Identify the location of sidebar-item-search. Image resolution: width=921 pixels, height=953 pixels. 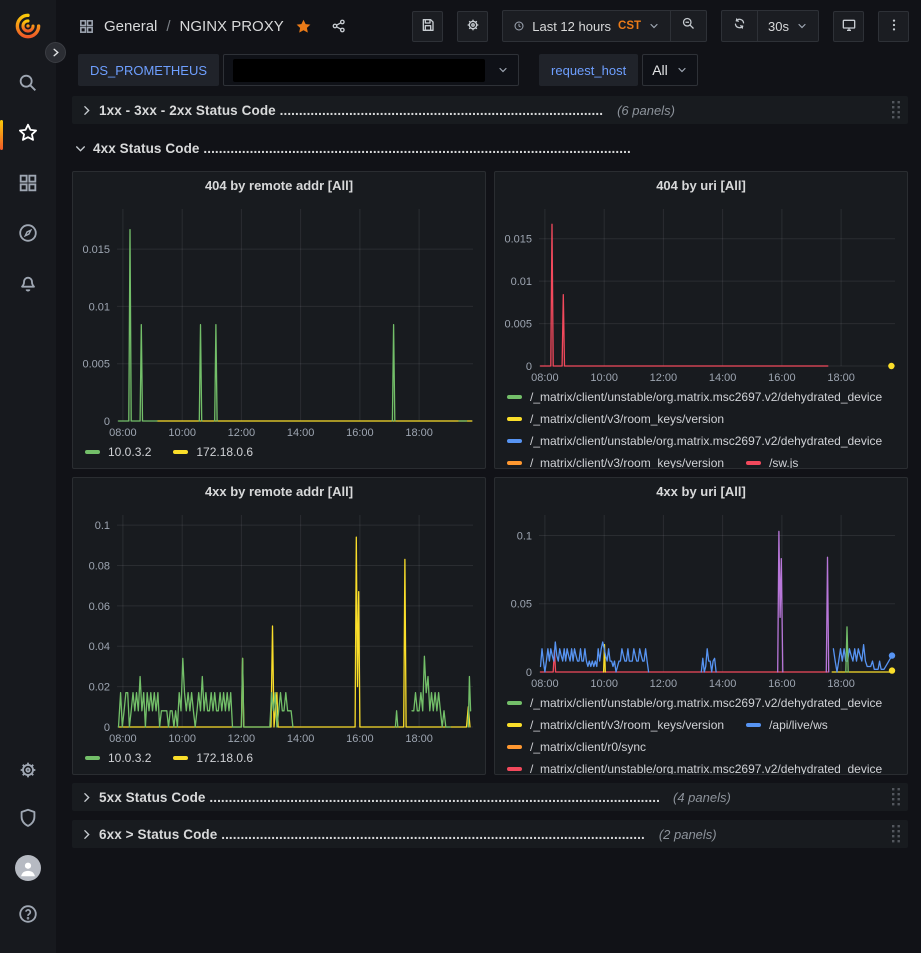
(28, 85).